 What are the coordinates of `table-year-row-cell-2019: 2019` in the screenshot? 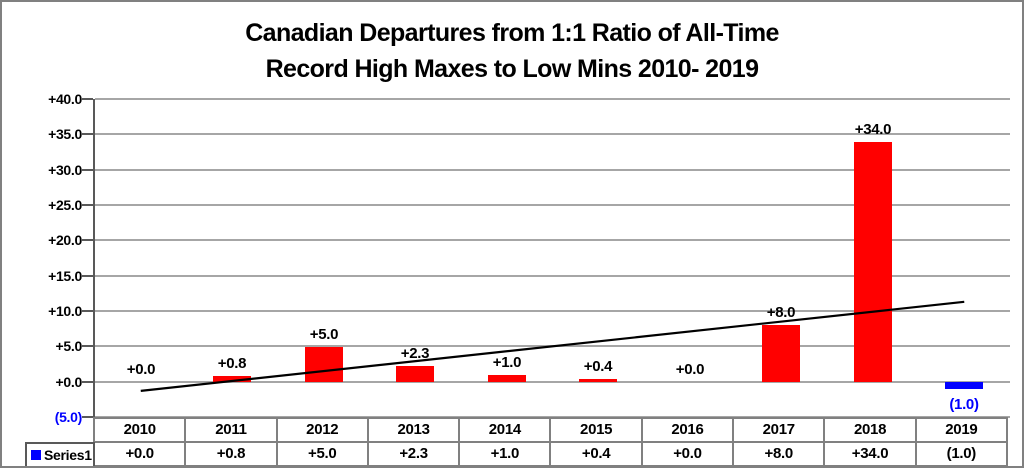 It's located at (962, 430).